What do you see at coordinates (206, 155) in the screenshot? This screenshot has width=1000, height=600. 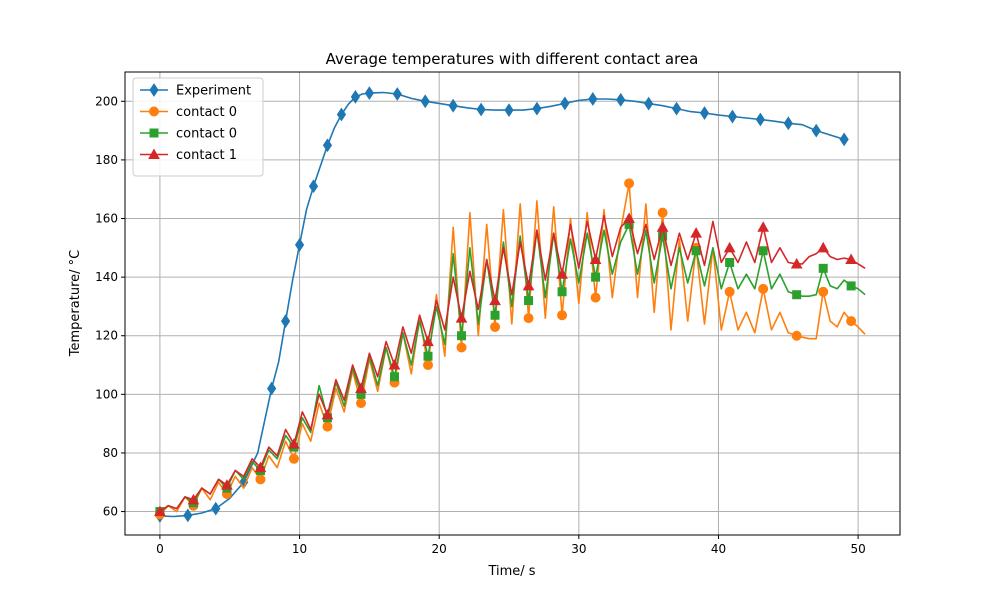 I see `legend-label: contact 1` at bounding box center [206, 155].